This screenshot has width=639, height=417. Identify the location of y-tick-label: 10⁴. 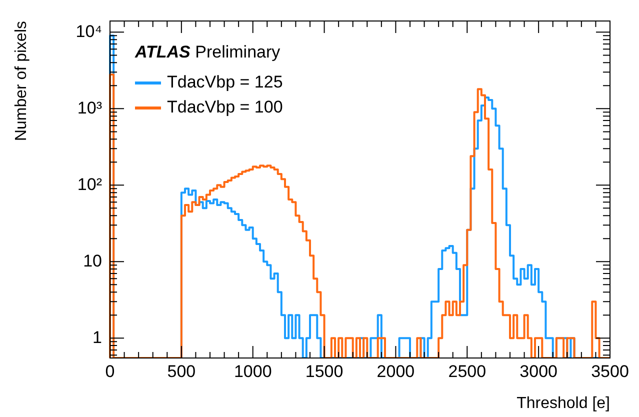
(89, 31).